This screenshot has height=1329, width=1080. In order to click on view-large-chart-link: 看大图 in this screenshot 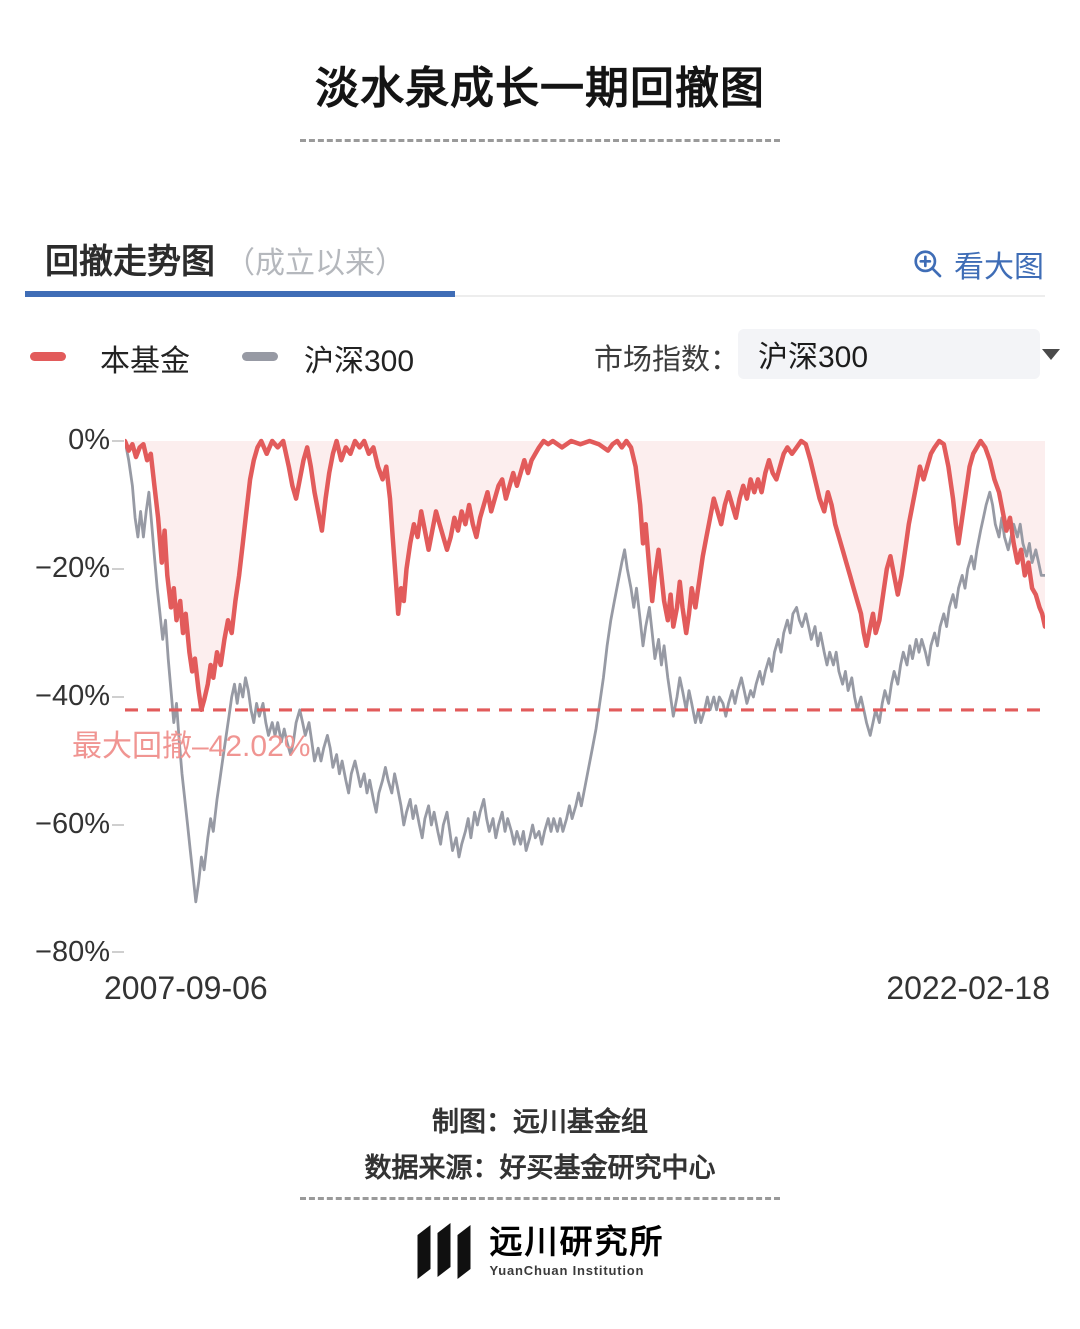, I will do `click(978, 264)`.